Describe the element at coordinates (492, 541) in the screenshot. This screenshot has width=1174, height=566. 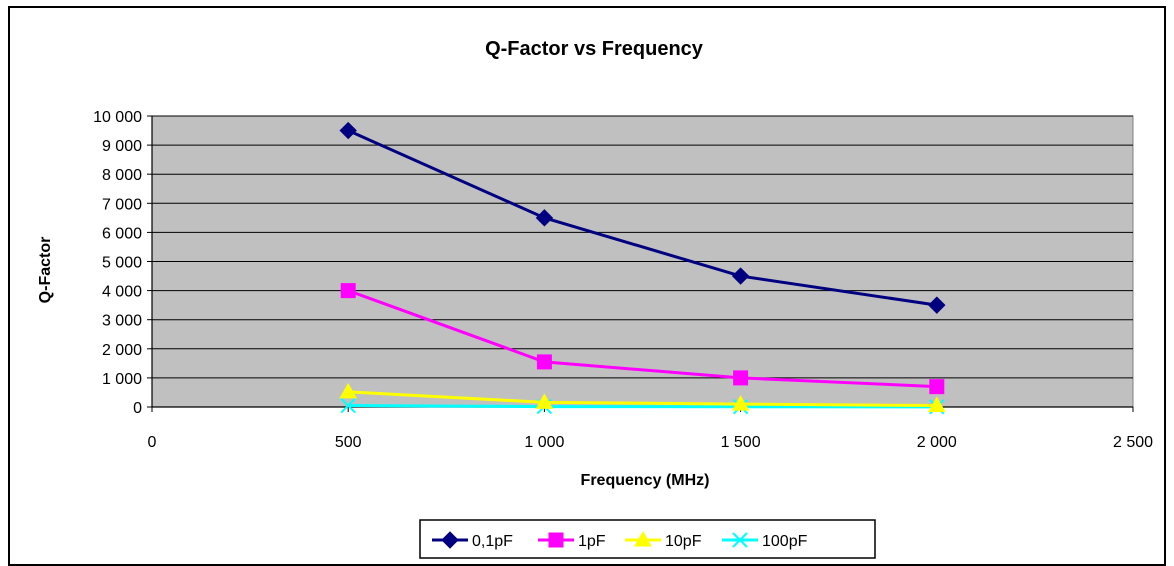
I see `legend-label: 0,1pF` at that location.